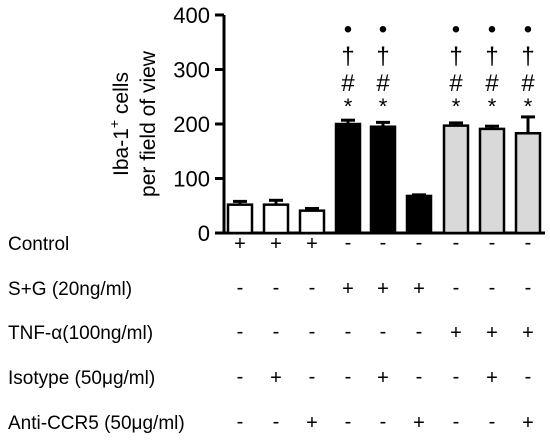 This screenshot has width=550, height=442. Describe the element at coordinates (191, 15) in the screenshot. I see `y-tick-label: 400` at that location.